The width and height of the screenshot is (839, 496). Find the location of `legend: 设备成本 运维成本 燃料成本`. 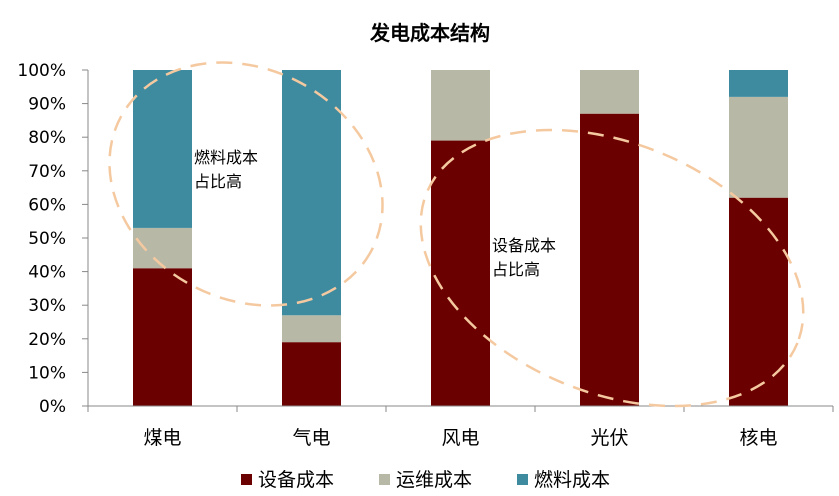

legend: 设备成本 运维成本 燃料成本 is located at coordinates (425, 480).